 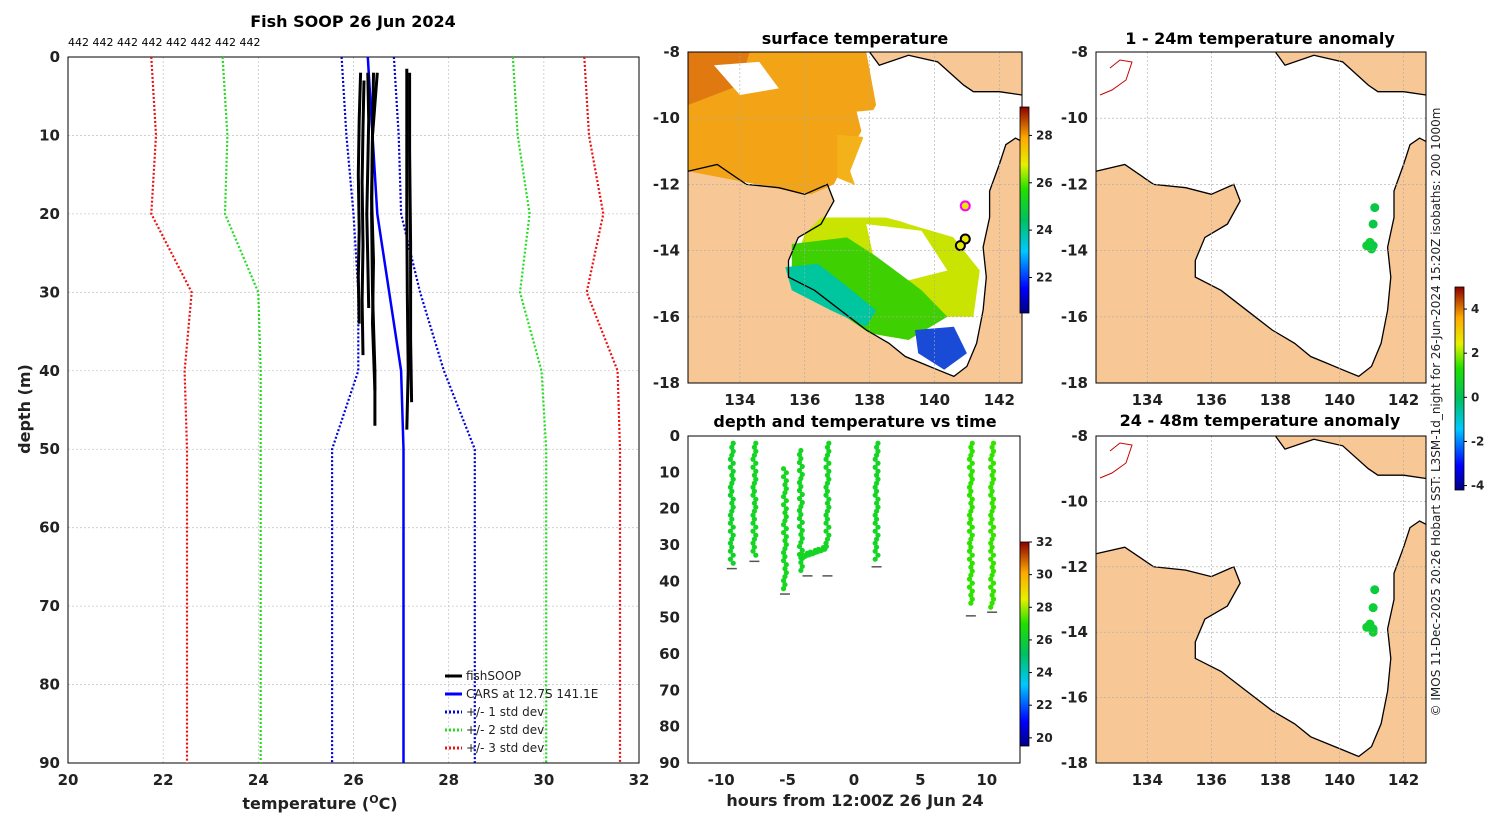 What do you see at coordinates (1024, 210) in the screenshot?
I see `sst-colorbar` at bounding box center [1024, 210].